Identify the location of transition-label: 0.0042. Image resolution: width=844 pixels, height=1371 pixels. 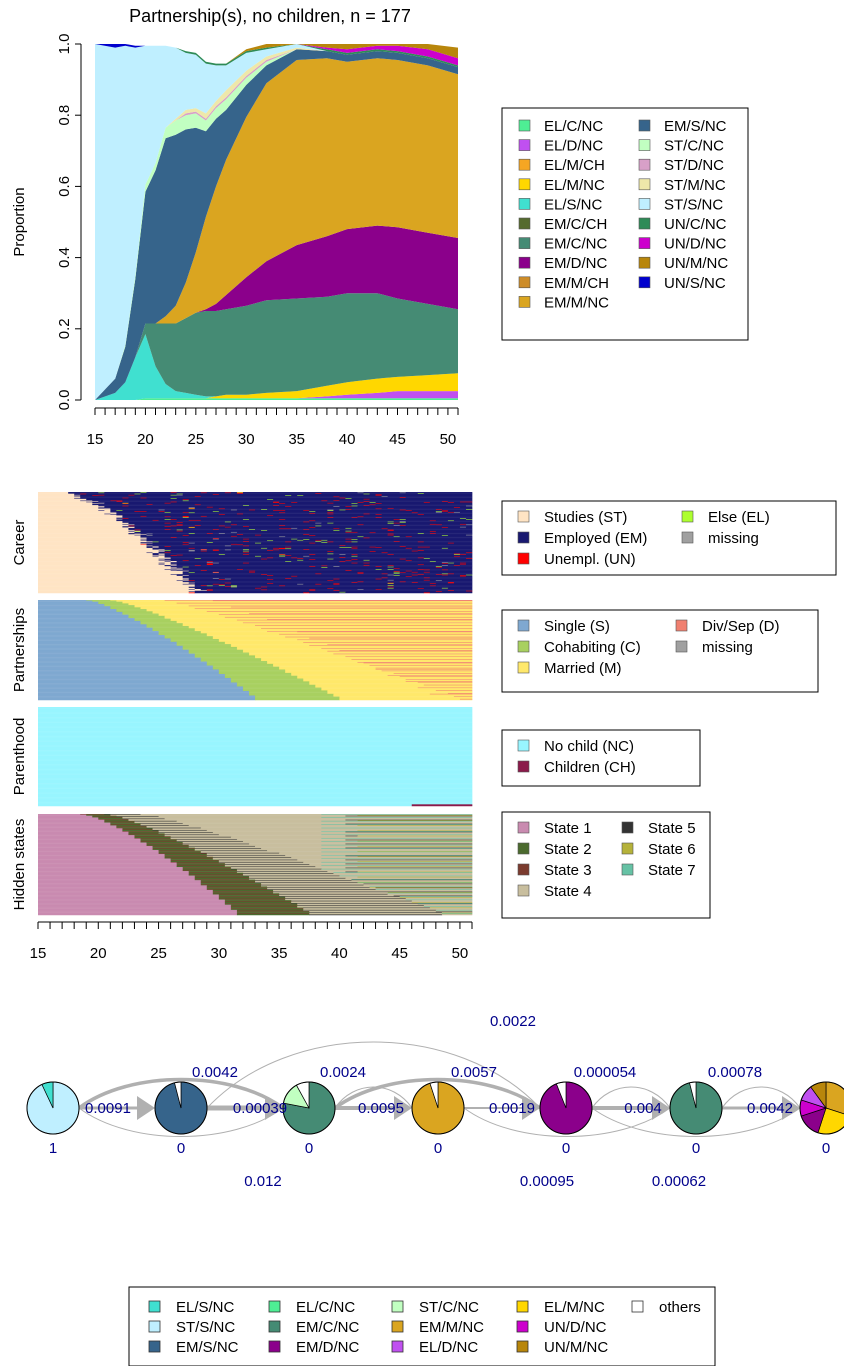
(770, 1108).